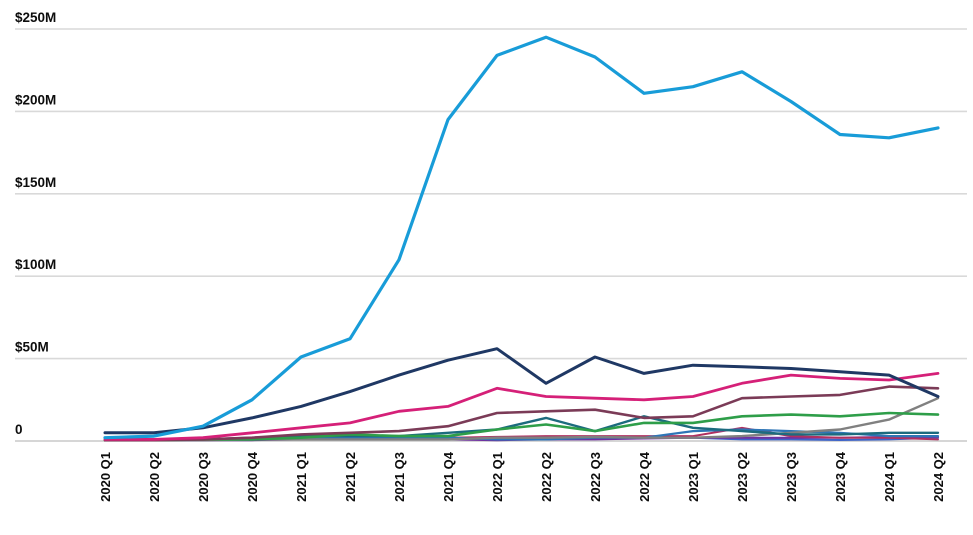 The height and width of the screenshot is (535, 973). What do you see at coordinates (497, 477) in the screenshot?
I see `x-axis-tick-label: 2022 Q1` at bounding box center [497, 477].